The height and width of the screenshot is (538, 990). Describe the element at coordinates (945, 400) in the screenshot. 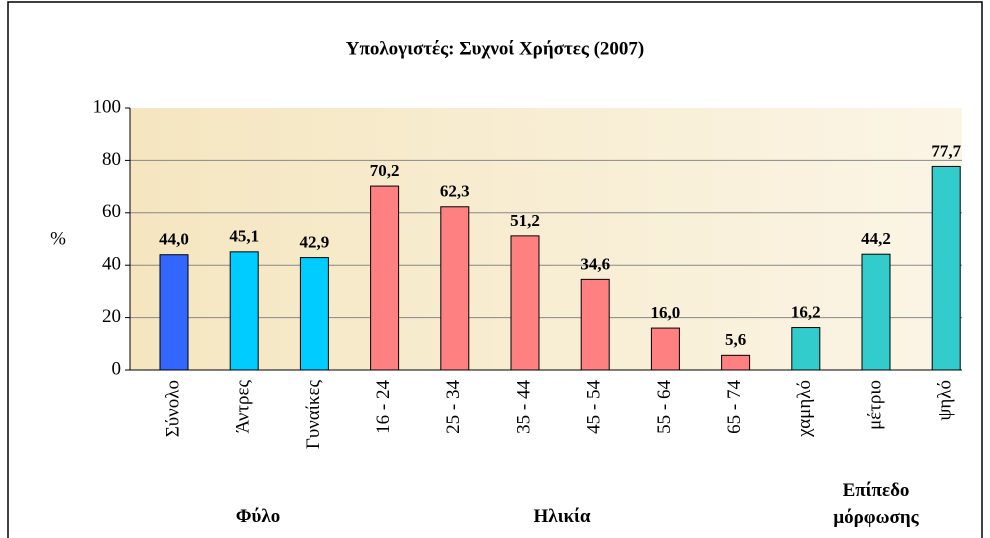

I see `x-tick-label: ψηλό` at that location.